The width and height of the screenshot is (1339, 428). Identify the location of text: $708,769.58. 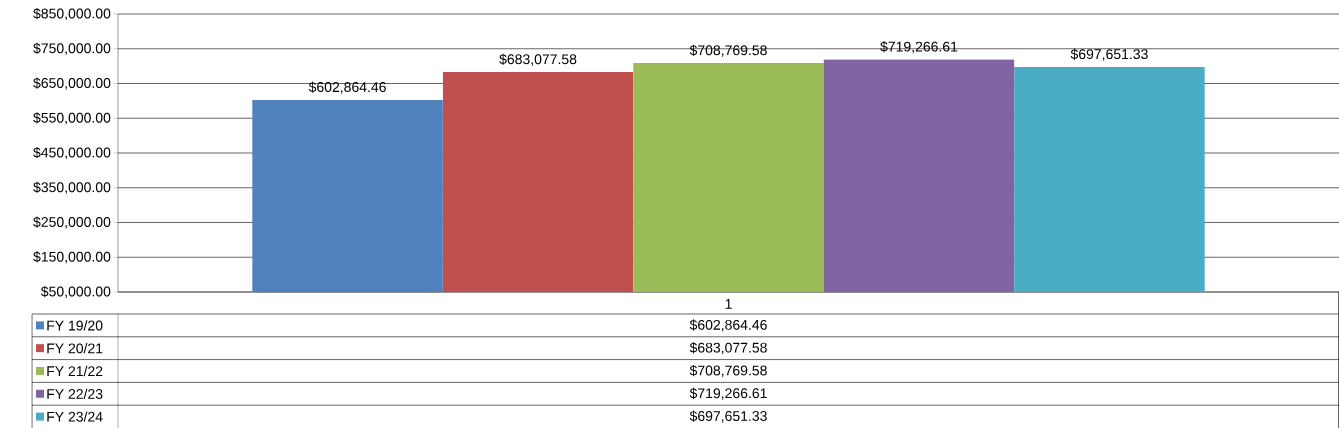
(728, 371).